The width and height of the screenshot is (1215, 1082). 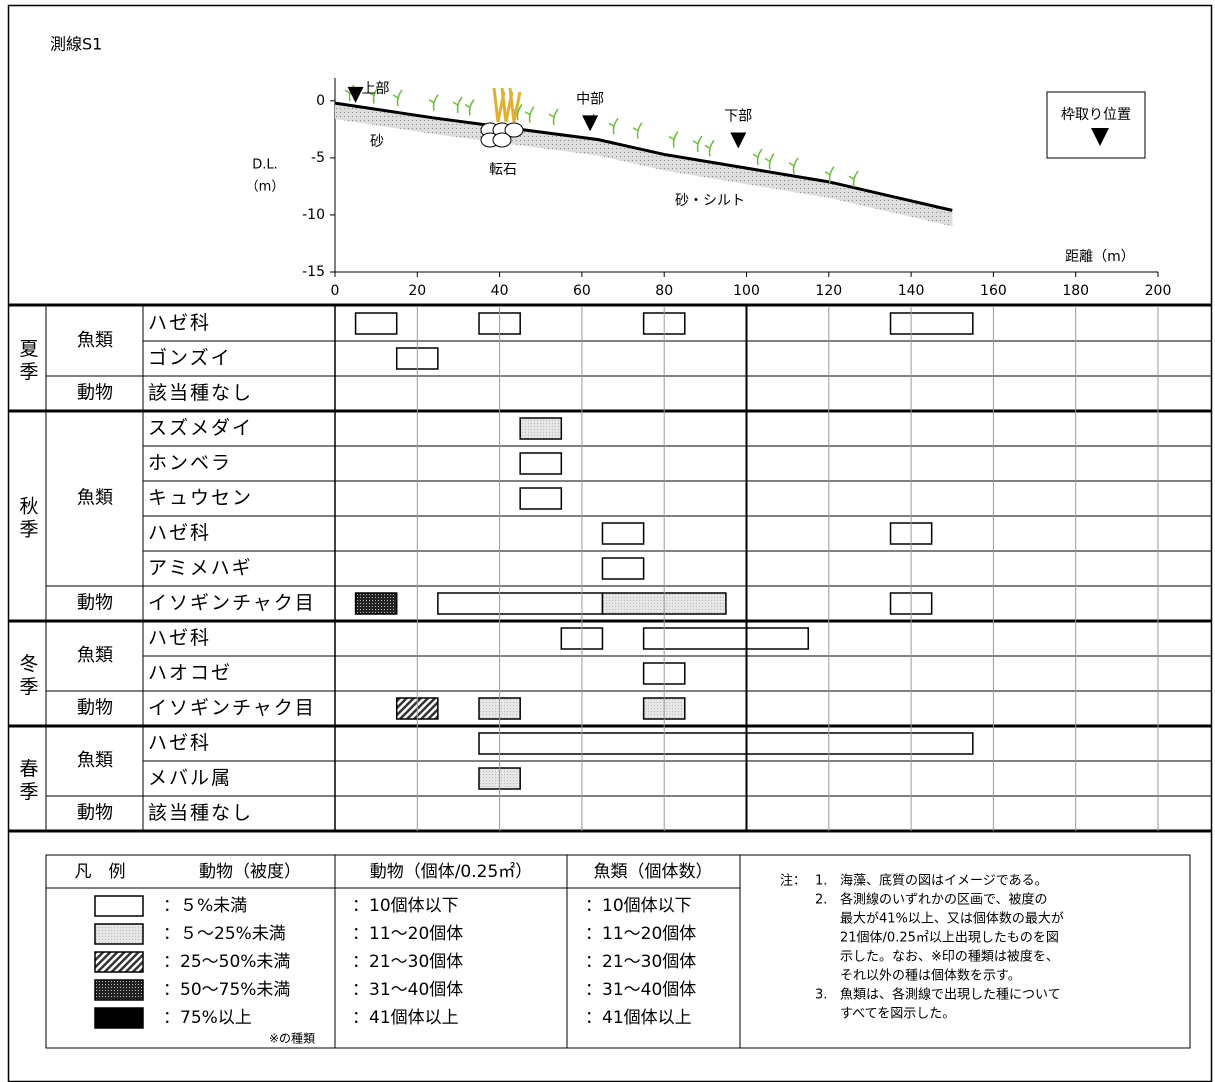 What do you see at coordinates (1096, 125) in the screenshot?
I see `station-legend-box` at bounding box center [1096, 125].